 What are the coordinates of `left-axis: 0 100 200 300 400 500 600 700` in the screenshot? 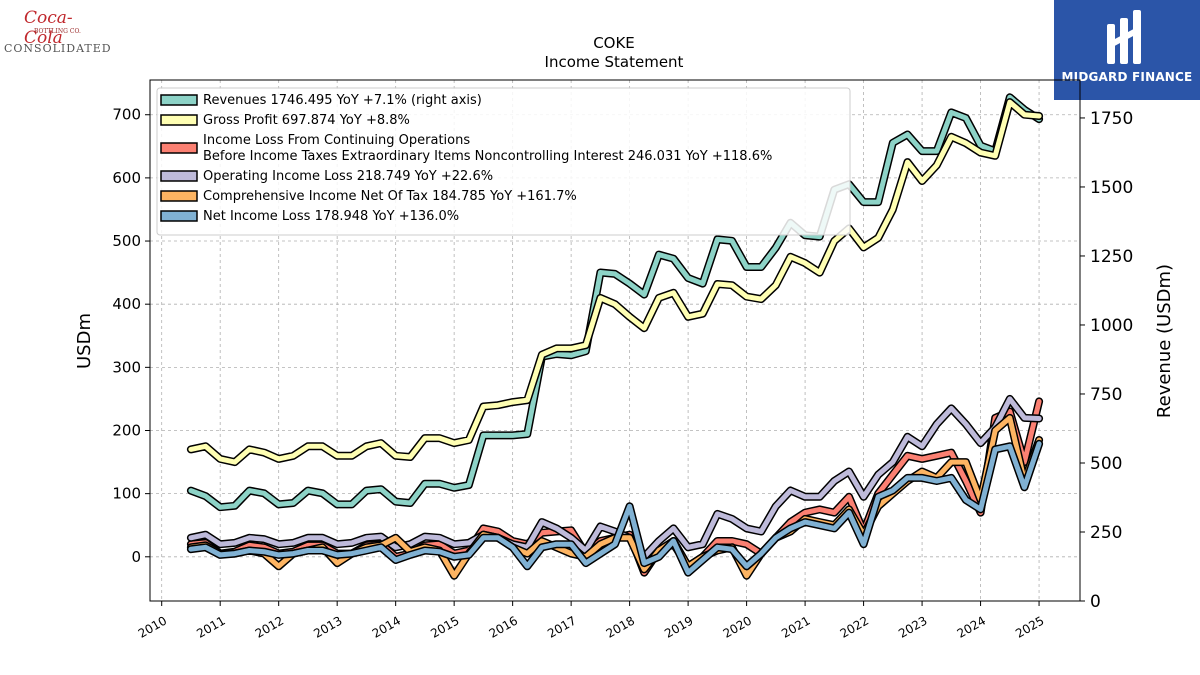 It's located at (131, 336).